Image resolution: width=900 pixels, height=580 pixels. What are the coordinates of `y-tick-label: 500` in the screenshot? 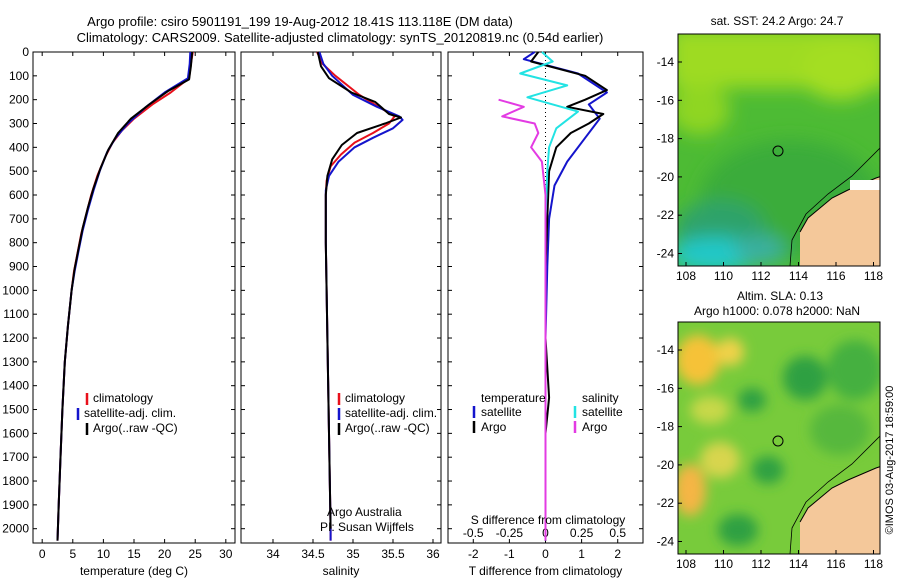 It's located at (19, 171).